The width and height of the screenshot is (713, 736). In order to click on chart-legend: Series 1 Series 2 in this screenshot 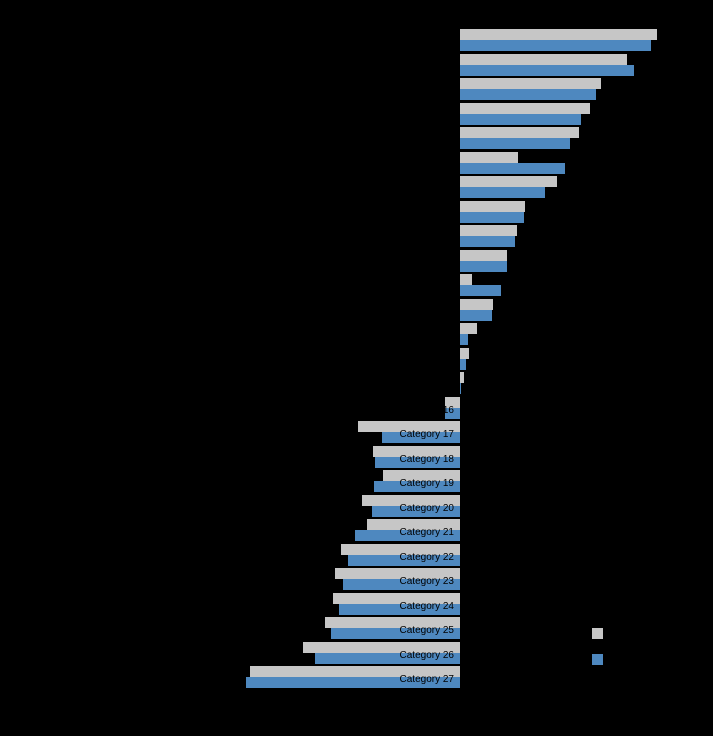, I will do `click(651, 652)`.